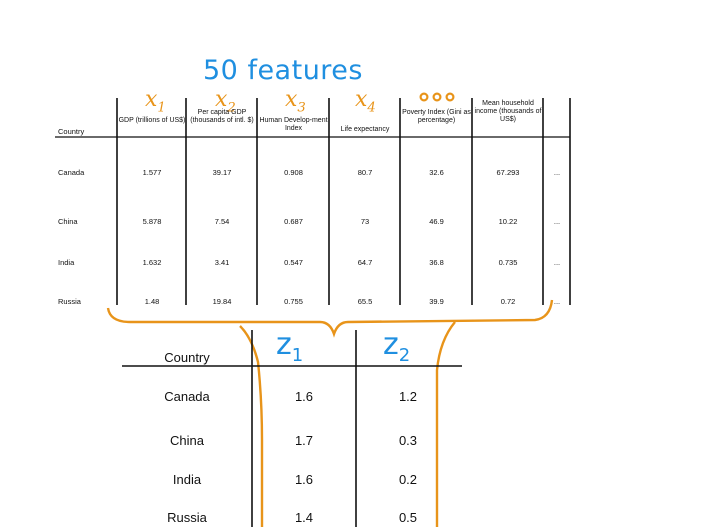  Describe the element at coordinates (293, 262) in the screenshot. I see `cell: 0.547` at that location.